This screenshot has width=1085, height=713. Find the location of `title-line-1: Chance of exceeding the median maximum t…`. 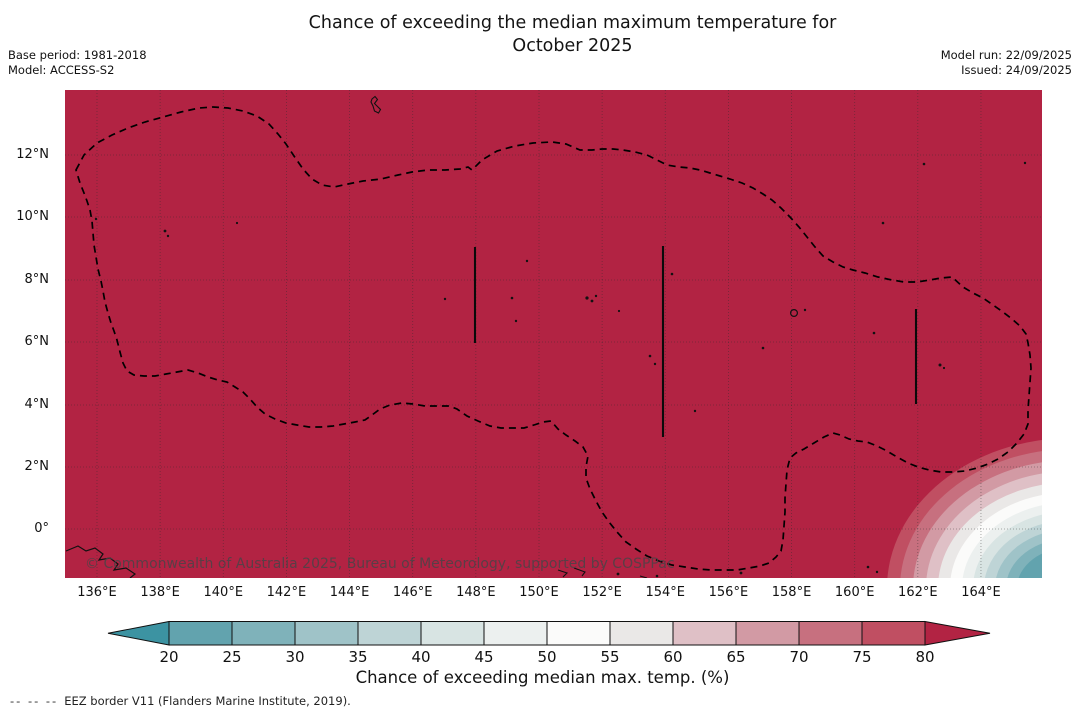

title-line-1: Chance of exceeding the median maximum t… is located at coordinates (572, 23).